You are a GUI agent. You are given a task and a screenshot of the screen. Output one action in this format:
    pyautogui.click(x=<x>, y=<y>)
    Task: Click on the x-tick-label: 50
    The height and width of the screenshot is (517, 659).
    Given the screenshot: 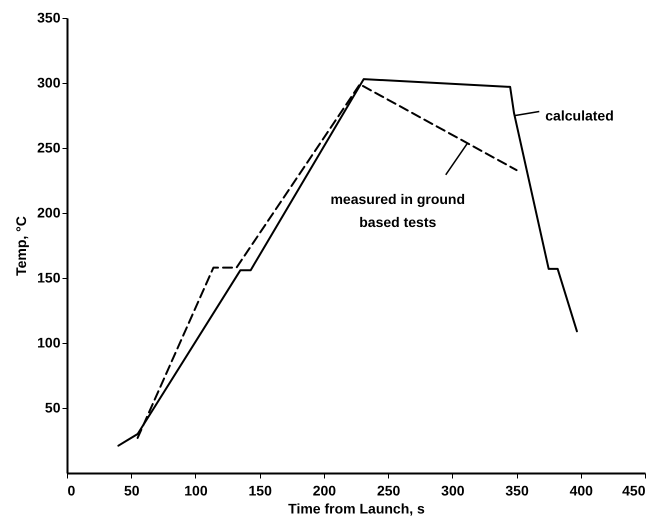 What is the action you would take?
    pyautogui.click(x=132, y=490)
    